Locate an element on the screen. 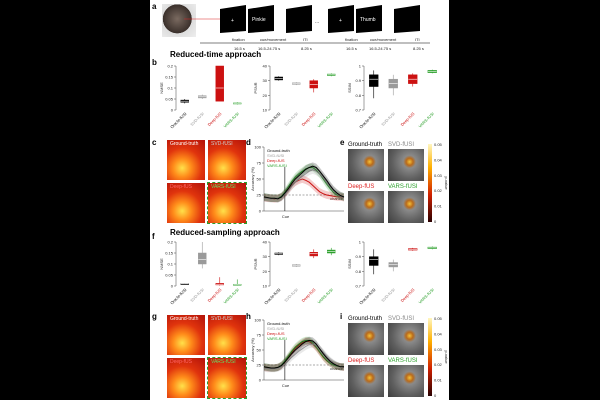 The height and width of the screenshot is (400, 600). pmap-label: VARS-fUSI is located at coordinates (403, 361).